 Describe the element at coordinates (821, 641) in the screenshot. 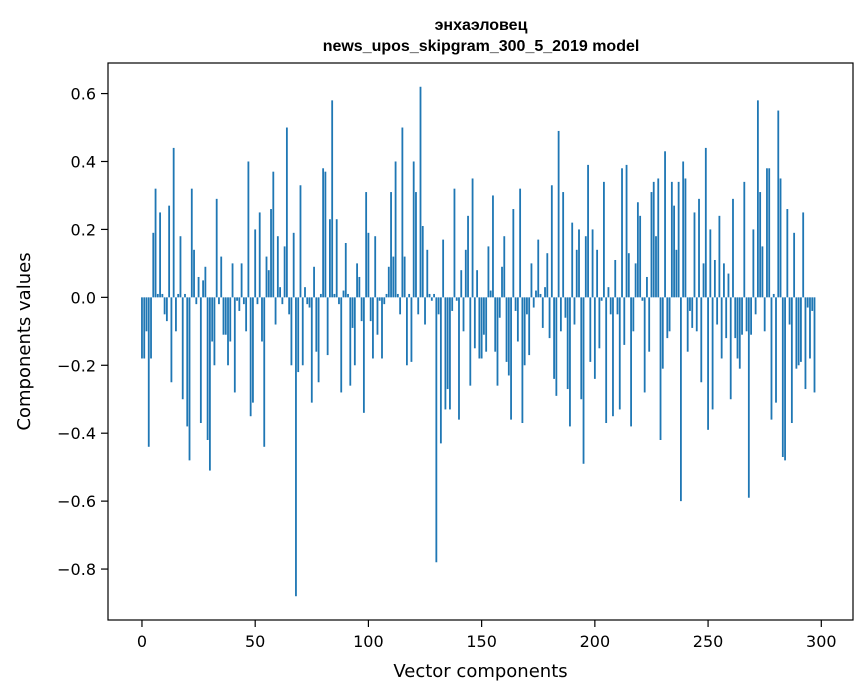

I see `x-tick-label: 300` at that location.